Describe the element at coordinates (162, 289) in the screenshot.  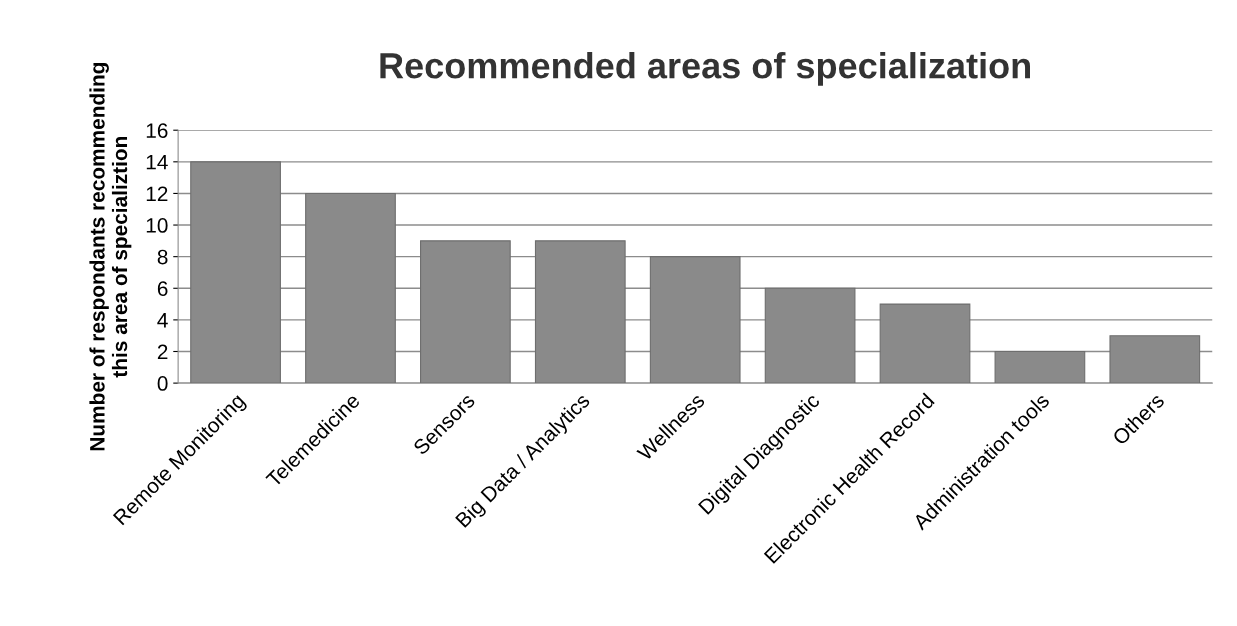
I see `y-tick-label: 6` at that location.